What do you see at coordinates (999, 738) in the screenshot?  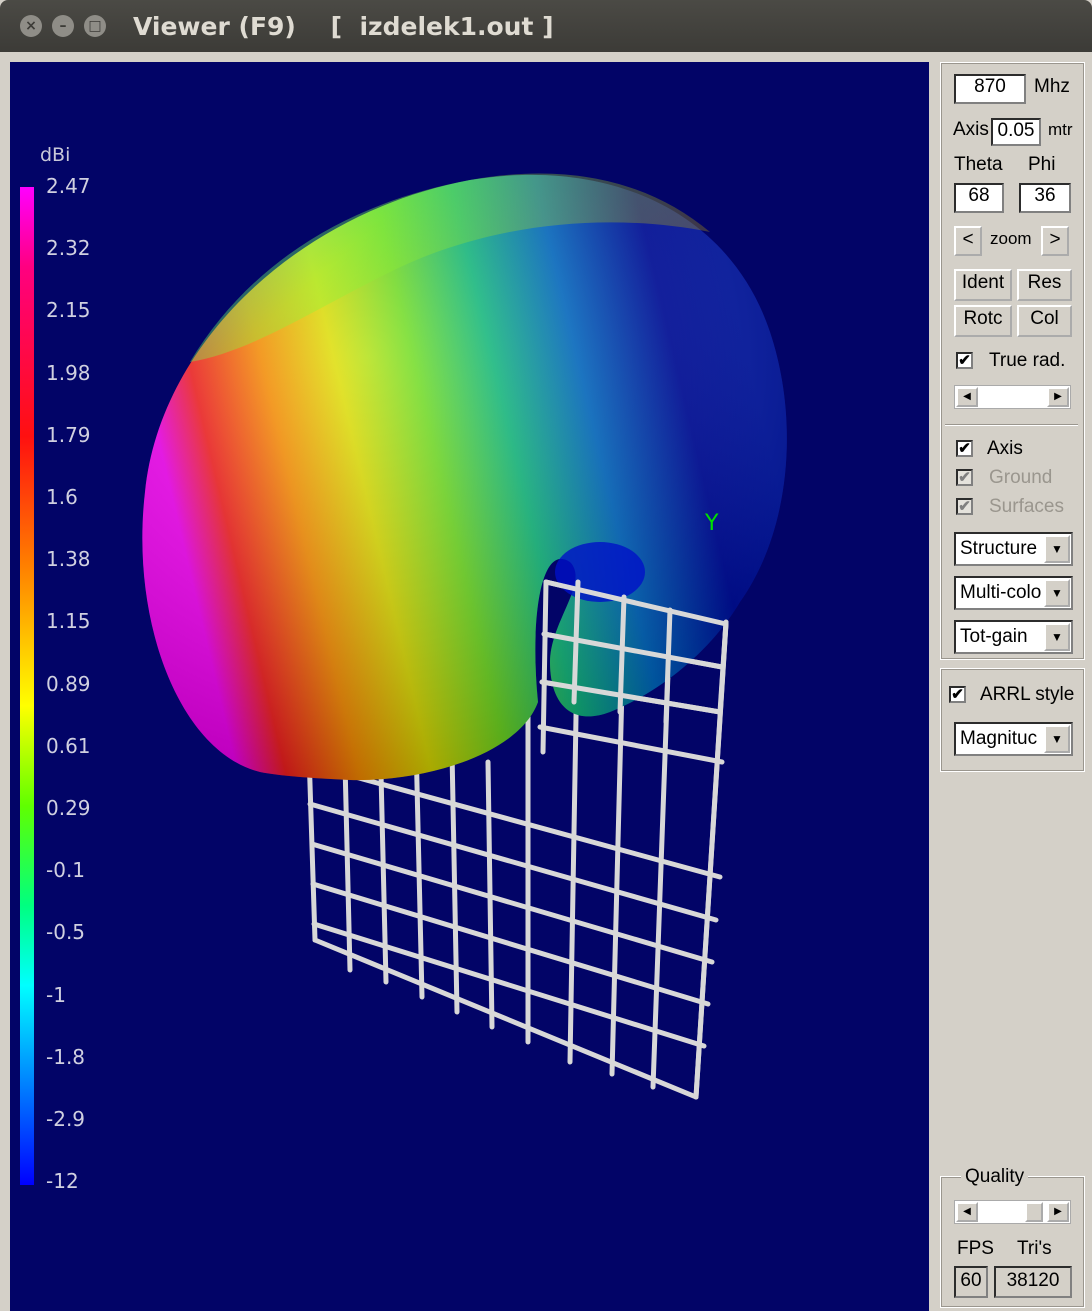 I see `magnitude-dropdown-value: Magnituc` at bounding box center [999, 738].